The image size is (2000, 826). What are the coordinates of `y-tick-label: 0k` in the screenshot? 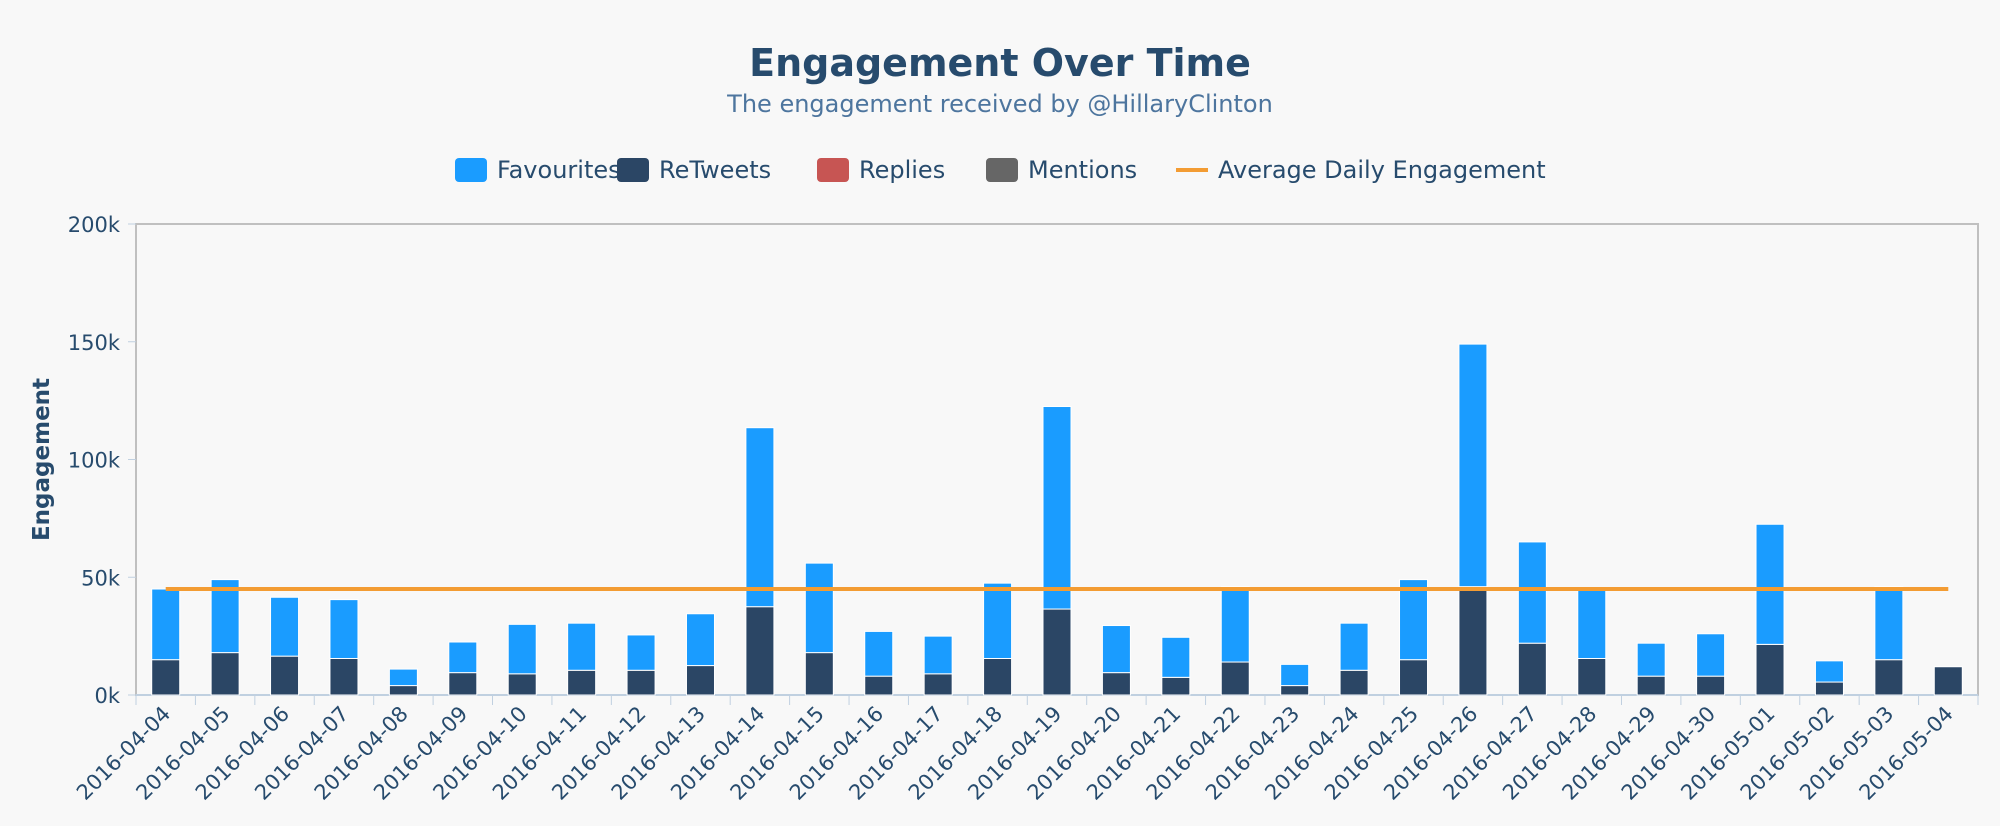 It's located at (107, 696).